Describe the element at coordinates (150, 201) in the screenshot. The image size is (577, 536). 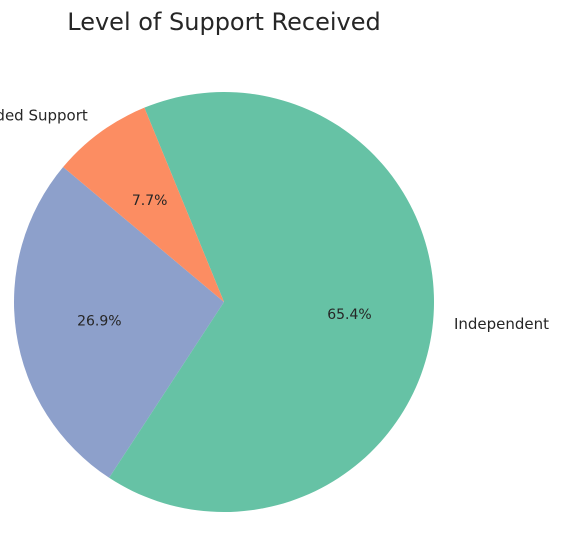
I see `pct-label-guided-support: 7.7%` at that location.